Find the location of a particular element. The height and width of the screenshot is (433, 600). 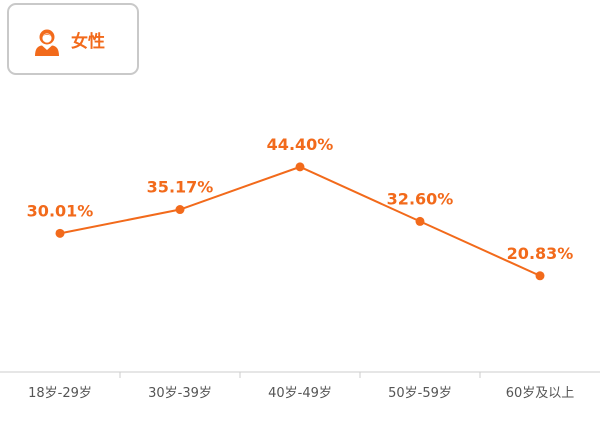

x-tick-label: 18岁-29岁 is located at coordinates (60, 393).